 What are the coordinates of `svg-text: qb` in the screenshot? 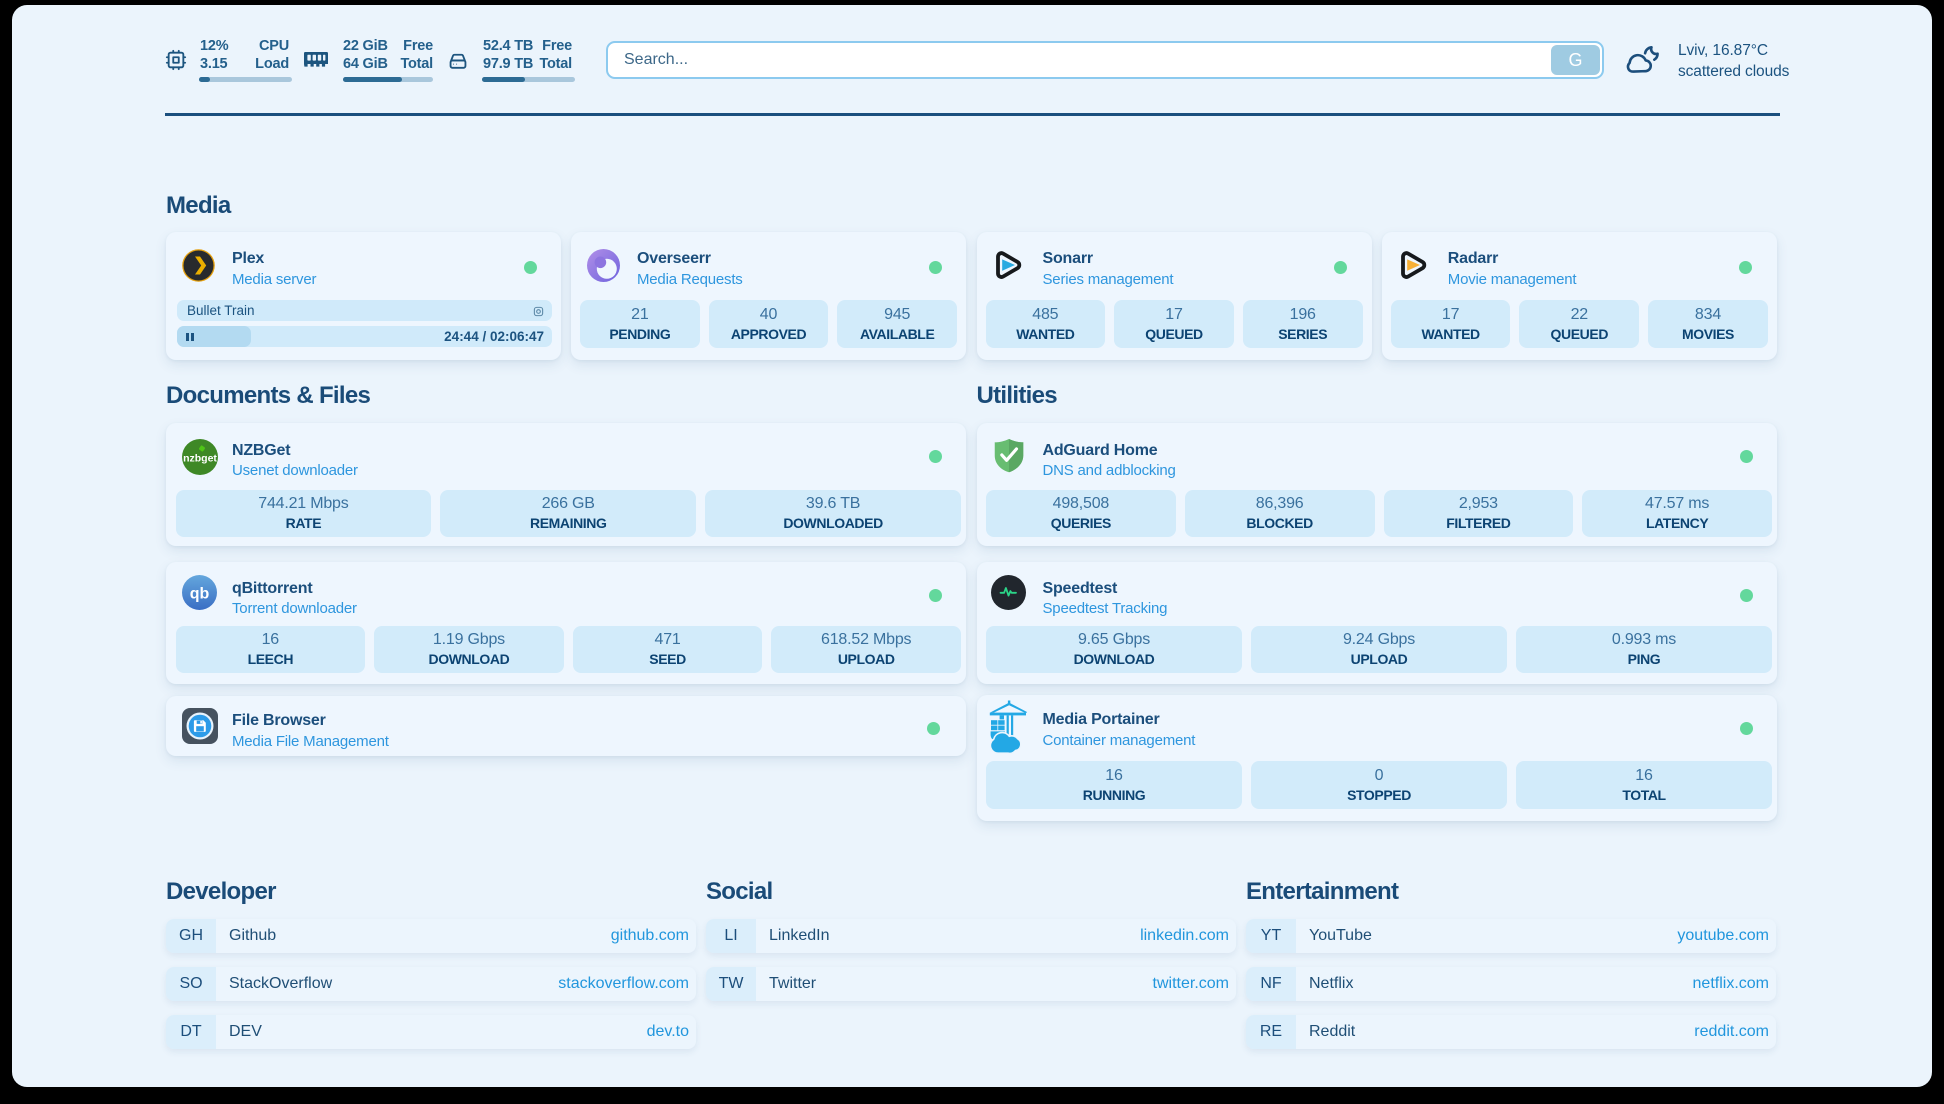 It's located at (200, 593).